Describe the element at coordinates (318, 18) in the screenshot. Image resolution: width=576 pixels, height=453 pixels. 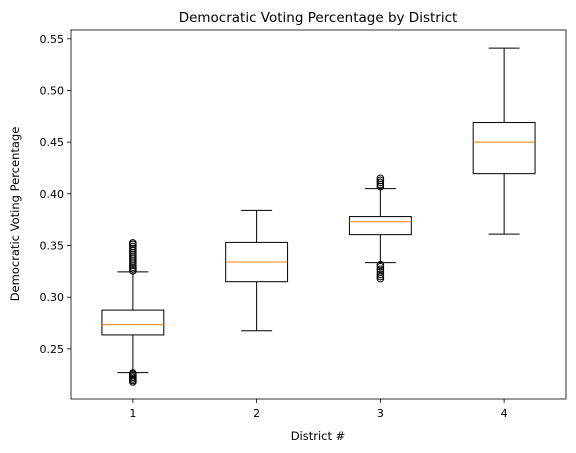
I see `chart-title: Democratic Voting Percentage by District` at that location.